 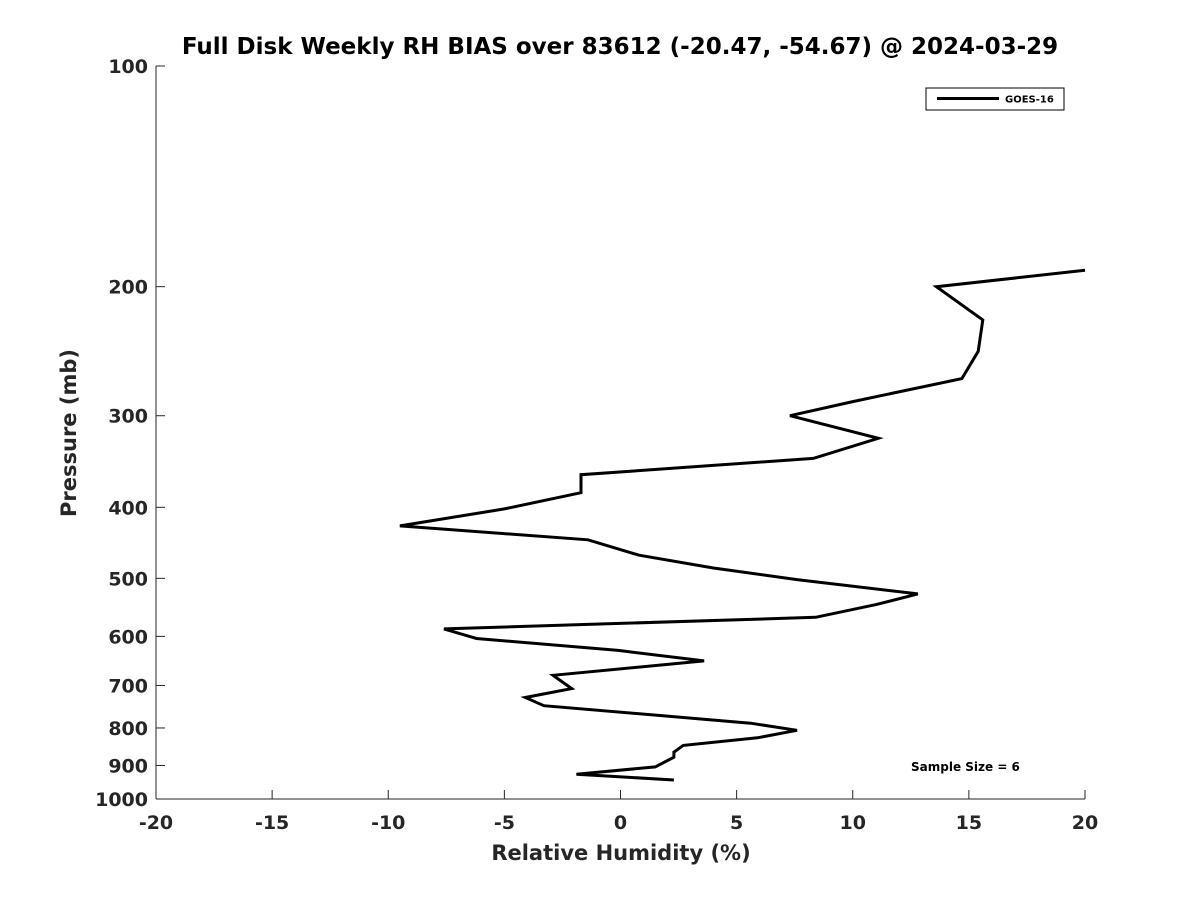 I want to click on sample-size-annotation: Sample Size = 6, so click(x=965, y=767).